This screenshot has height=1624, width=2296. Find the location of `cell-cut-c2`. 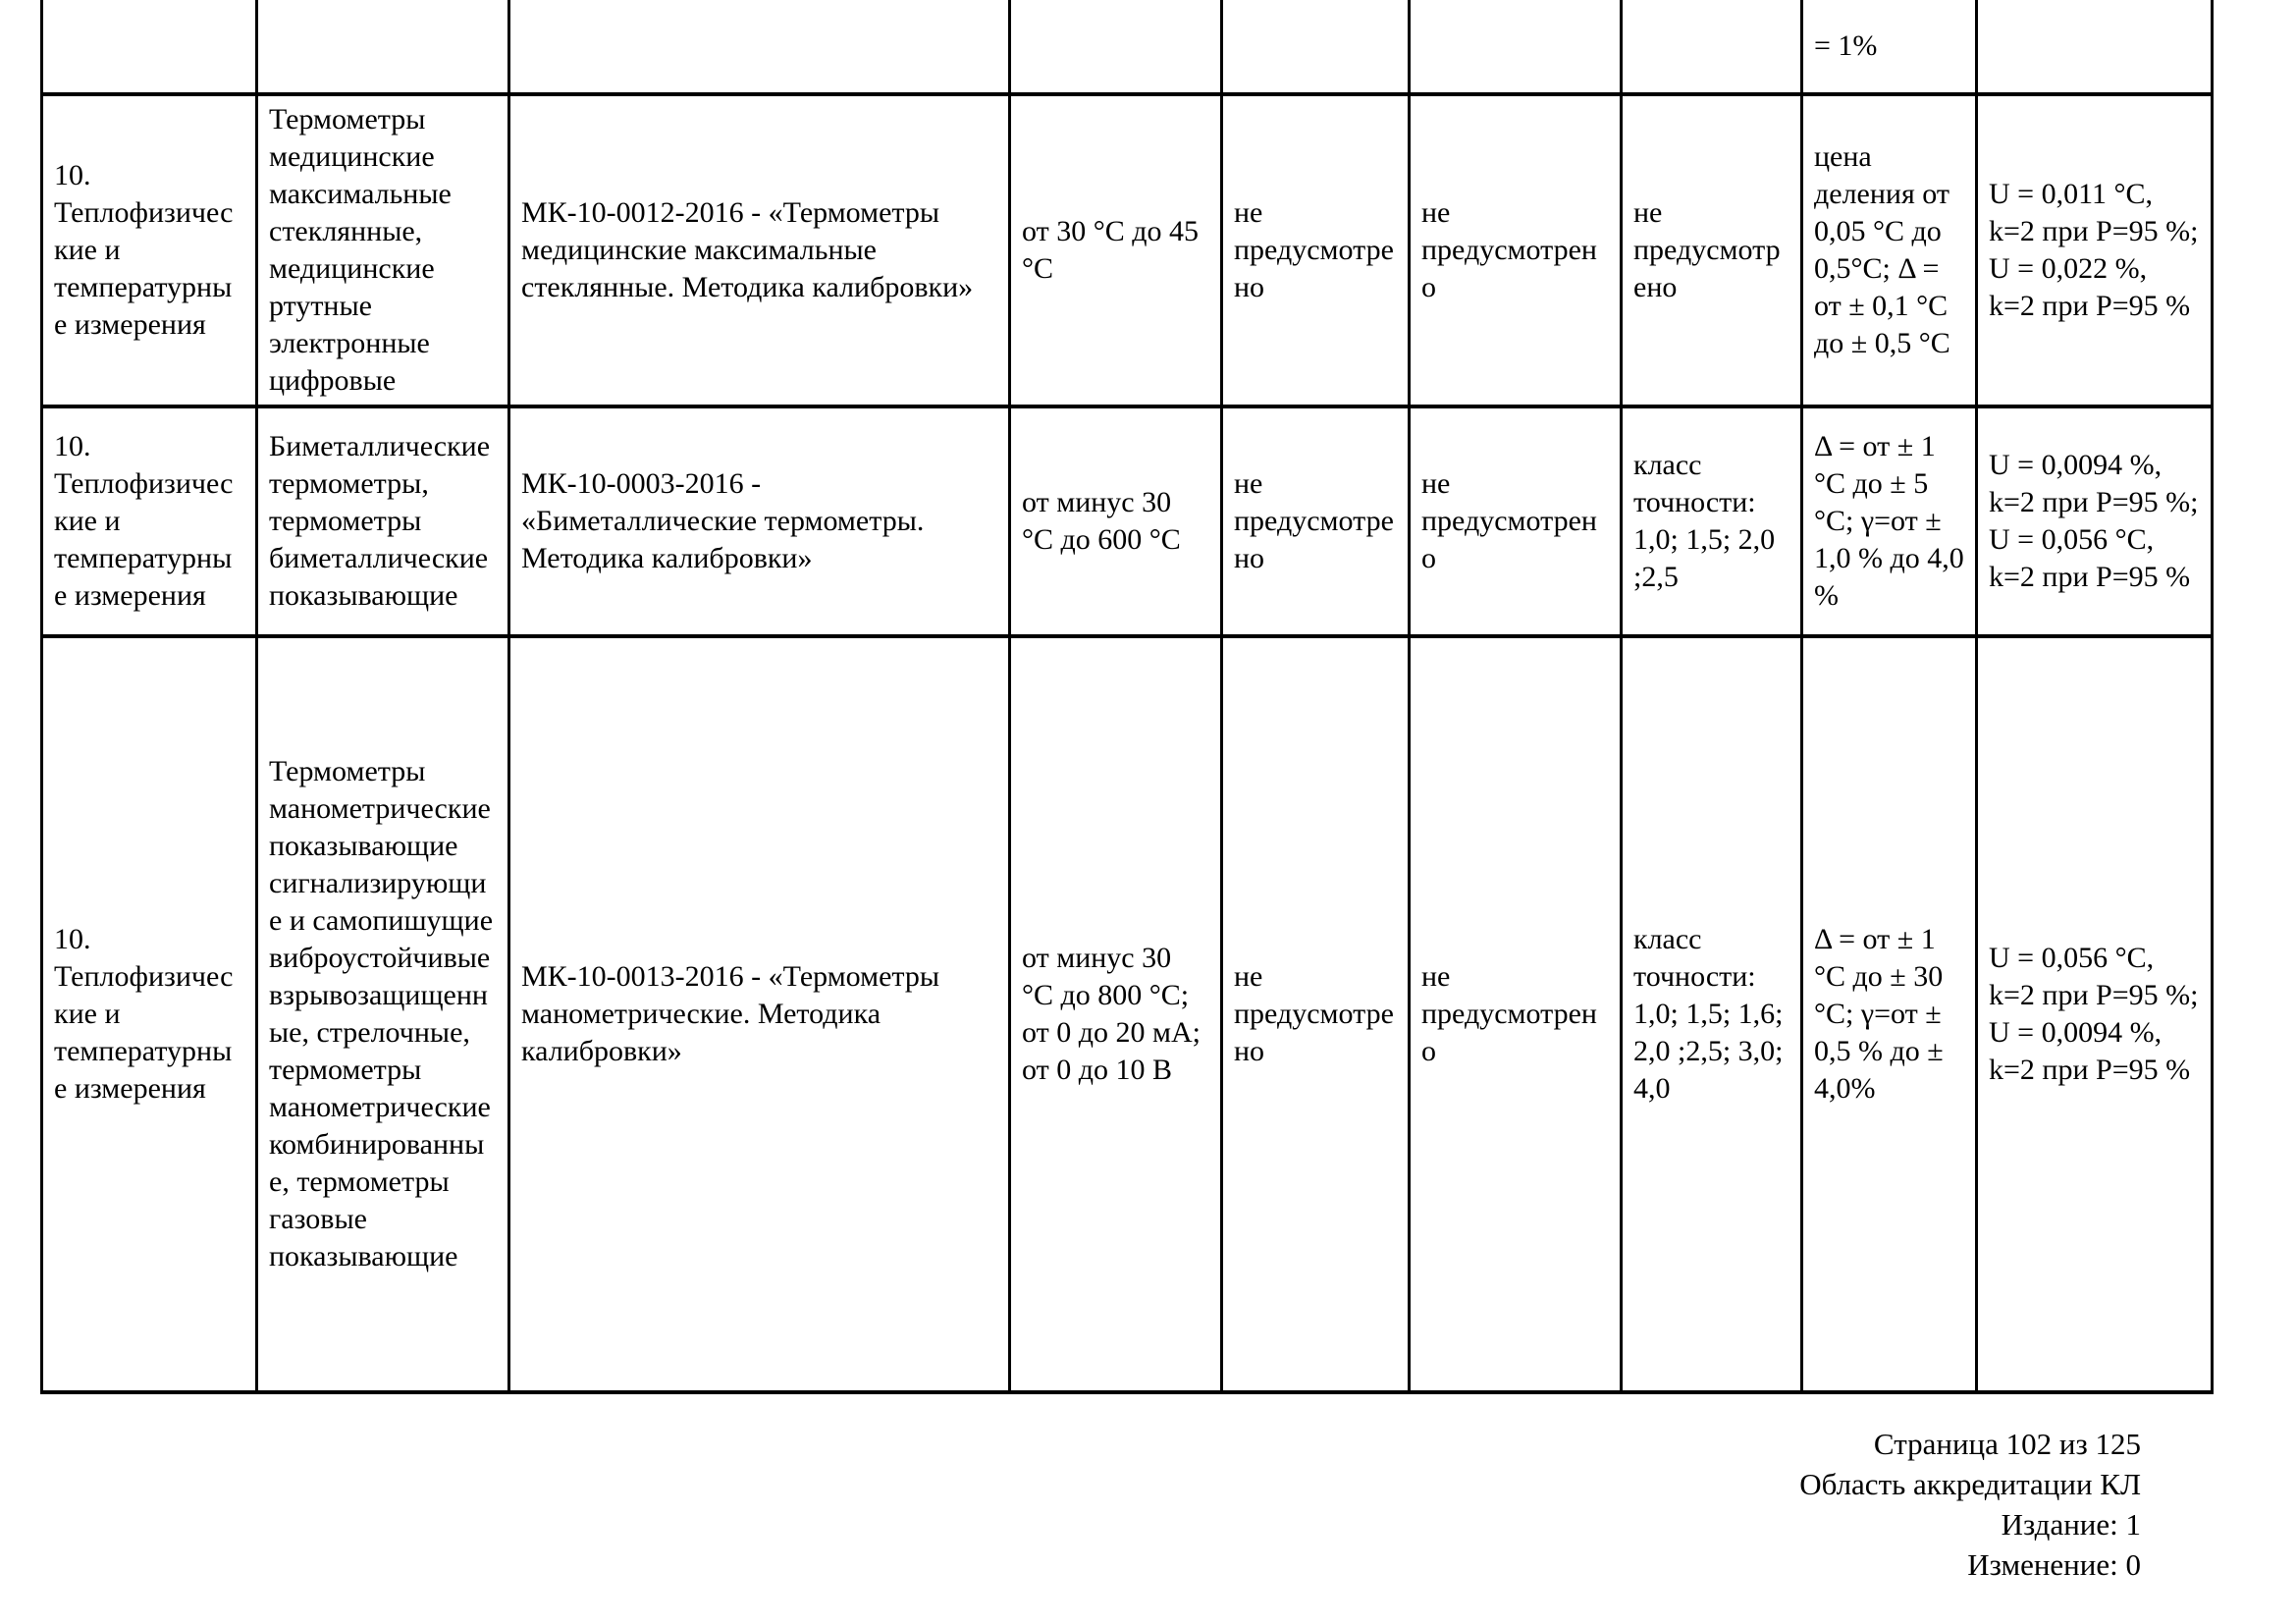

cell-cut-c2 is located at coordinates (382, 48).